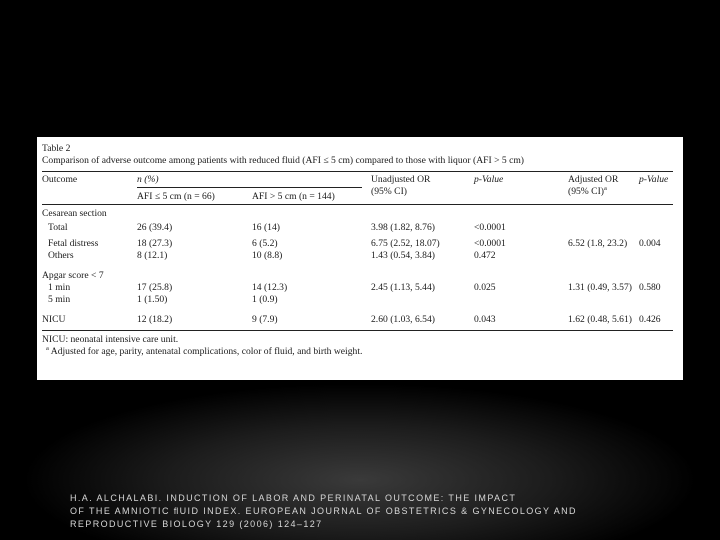  I want to click on cell-p2: 0.426, so click(650, 319).